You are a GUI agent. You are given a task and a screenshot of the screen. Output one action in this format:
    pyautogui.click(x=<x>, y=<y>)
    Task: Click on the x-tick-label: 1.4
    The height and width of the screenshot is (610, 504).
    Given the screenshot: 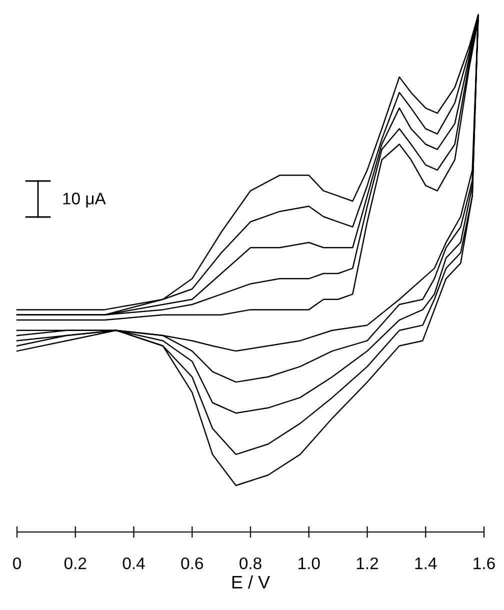 What is the action you would take?
    pyautogui.click(x=426, y=564)
    